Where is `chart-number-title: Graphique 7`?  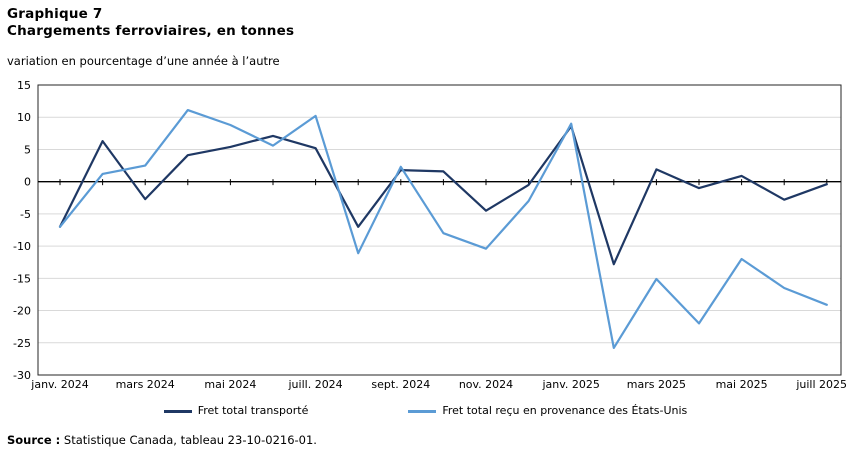 chart-number-title: Graphique 7 is located at coordinates (55, 14).